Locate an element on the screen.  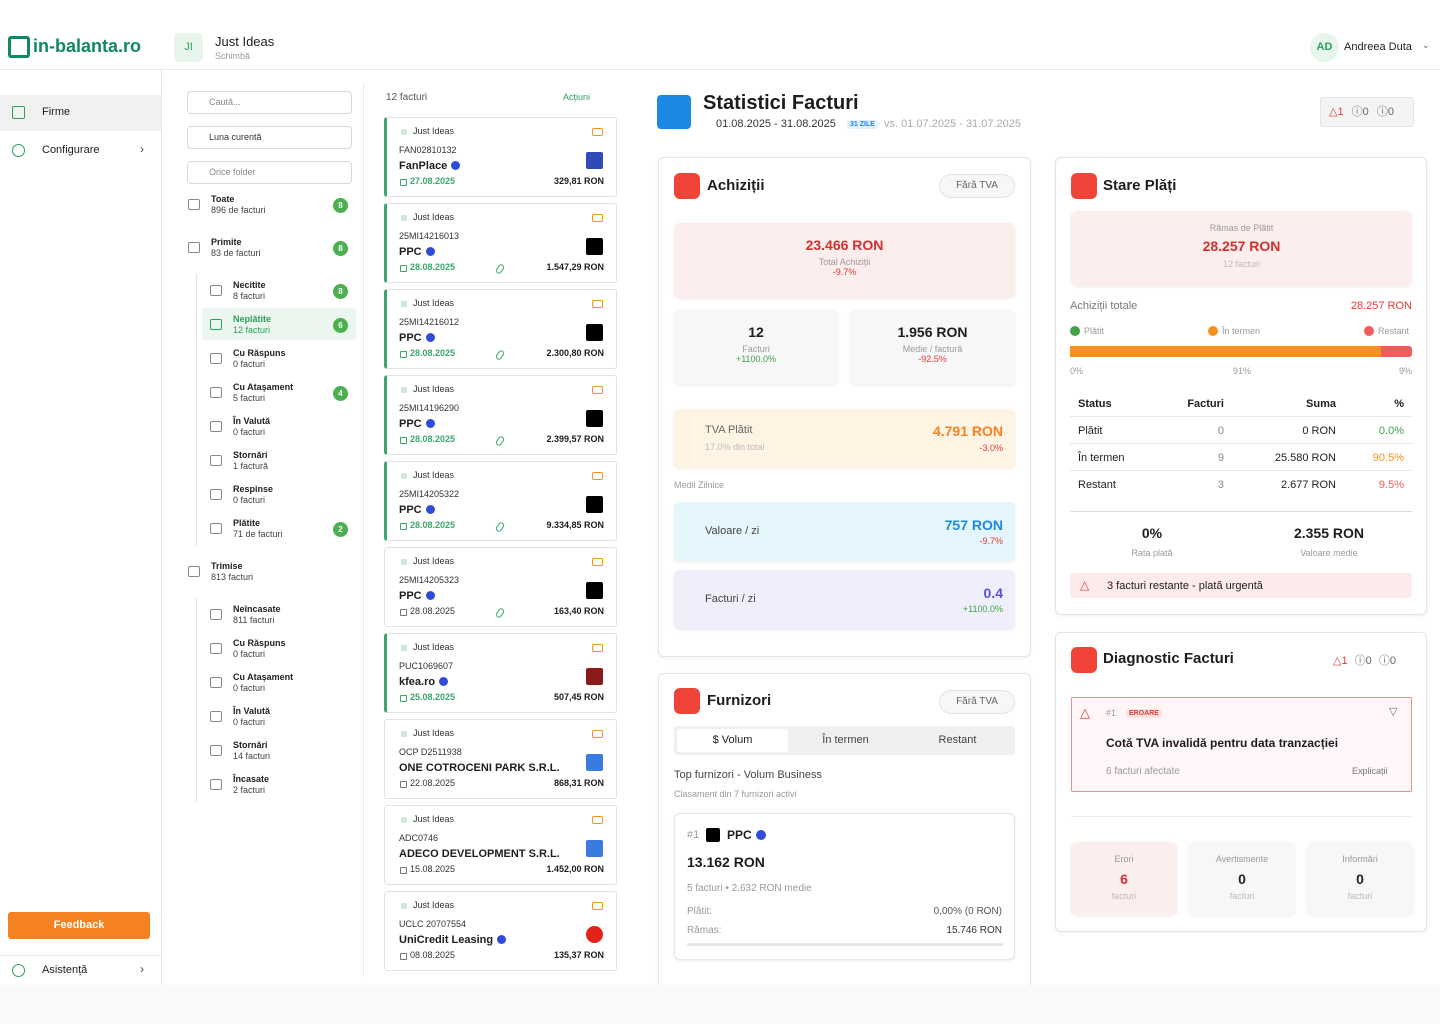
sidebar-border is located at coordinates (161, 527).